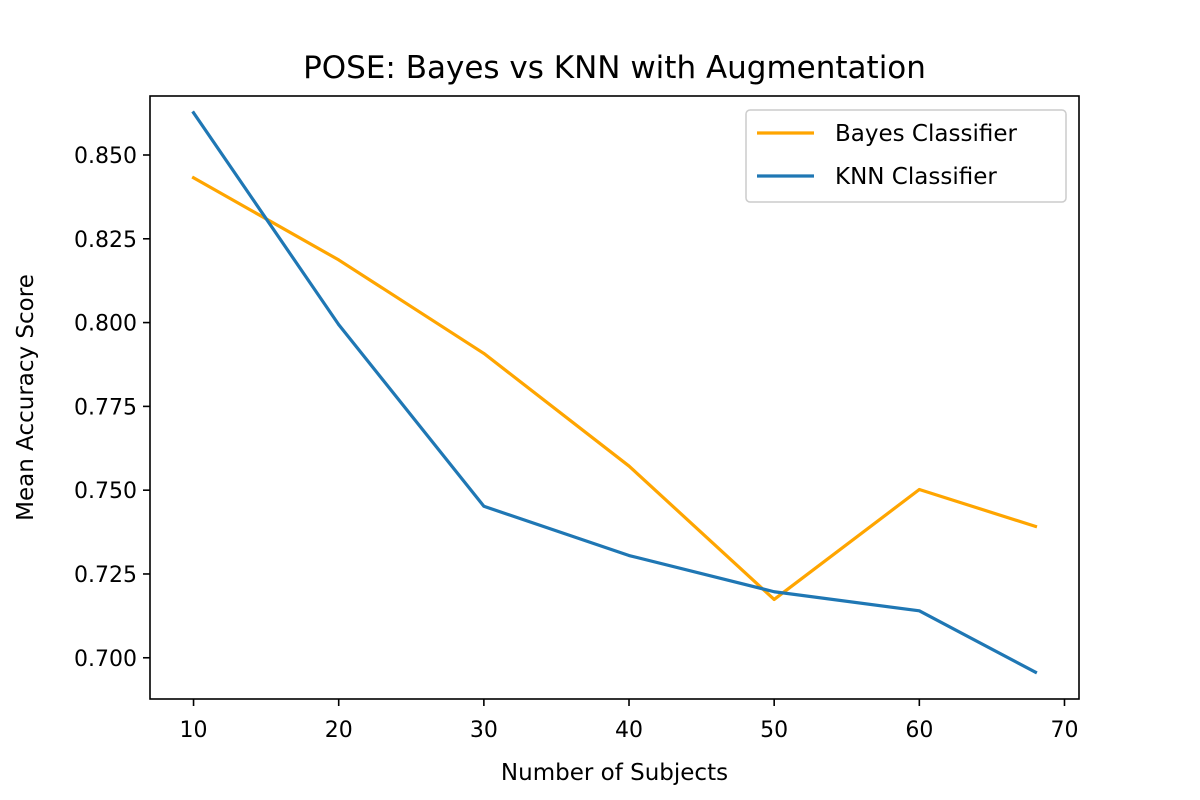 Image resolution: width=1200 pixels, height=800 pixels. Describe the element at coordinates (916, 177) in the screenshot. I see `legend-label-knn-classifier: KNN Classifier` at that location.